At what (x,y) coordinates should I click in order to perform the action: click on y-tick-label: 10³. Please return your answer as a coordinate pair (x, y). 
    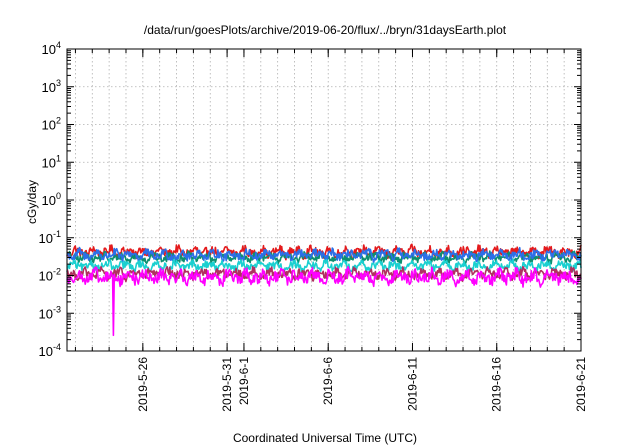
    Looking at the image, I should click on (51, 86).